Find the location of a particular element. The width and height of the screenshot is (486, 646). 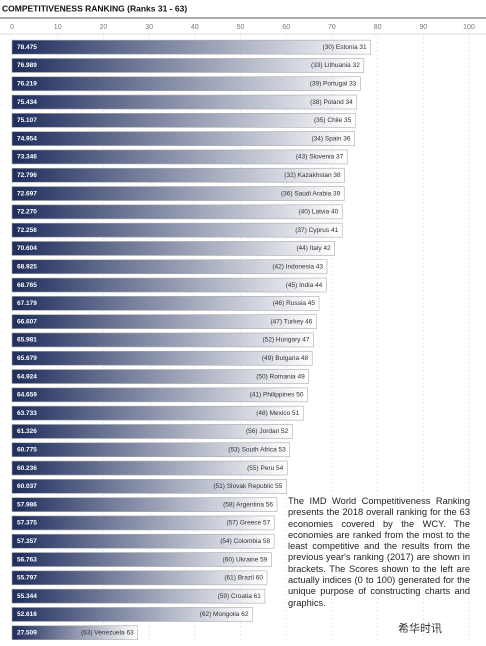

value-label: 66.607 is located at coordinates (27, 321).